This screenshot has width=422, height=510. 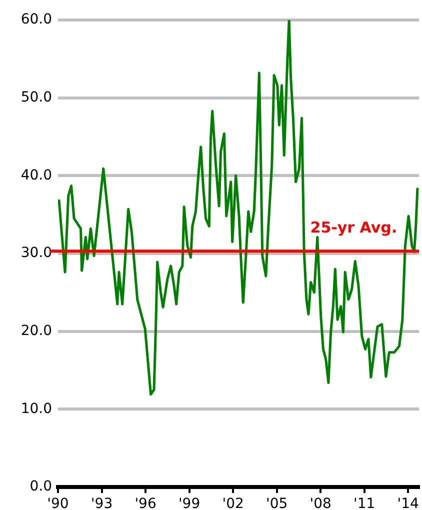 I want to click on x-tick-label: '99, so click(x=189, y=503).